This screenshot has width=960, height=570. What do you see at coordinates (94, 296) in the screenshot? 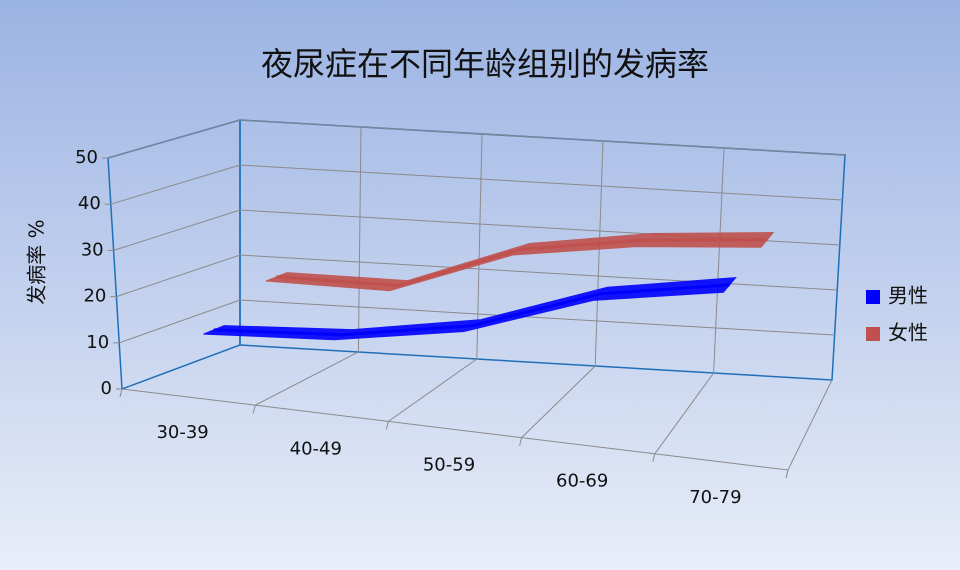
I see `y-tick-label: 20` at bounding box center [94, 296].